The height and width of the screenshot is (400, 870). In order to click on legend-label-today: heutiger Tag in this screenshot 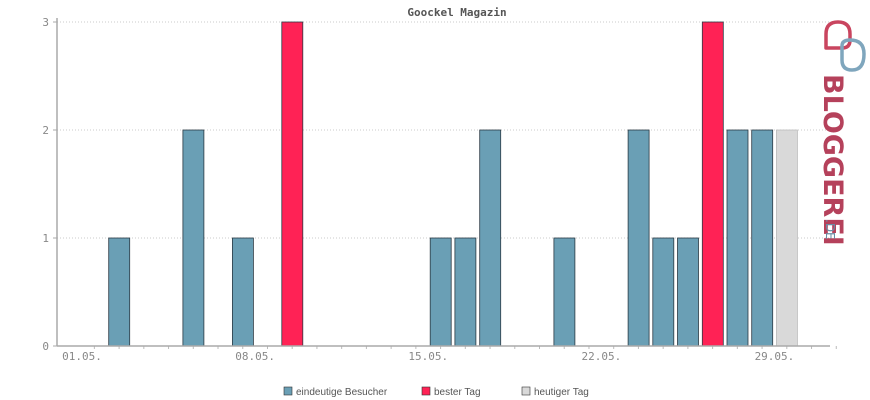, I will do `click(561, 392)`.